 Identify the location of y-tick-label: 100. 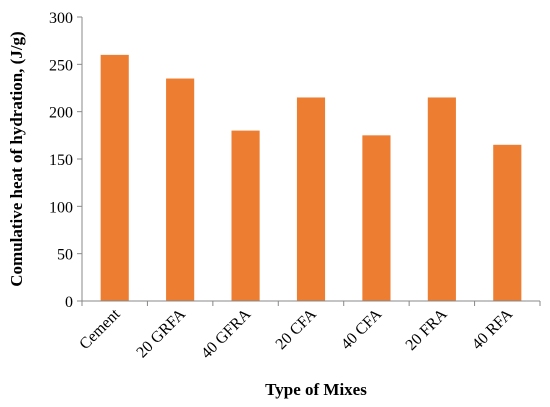
(61, 207).